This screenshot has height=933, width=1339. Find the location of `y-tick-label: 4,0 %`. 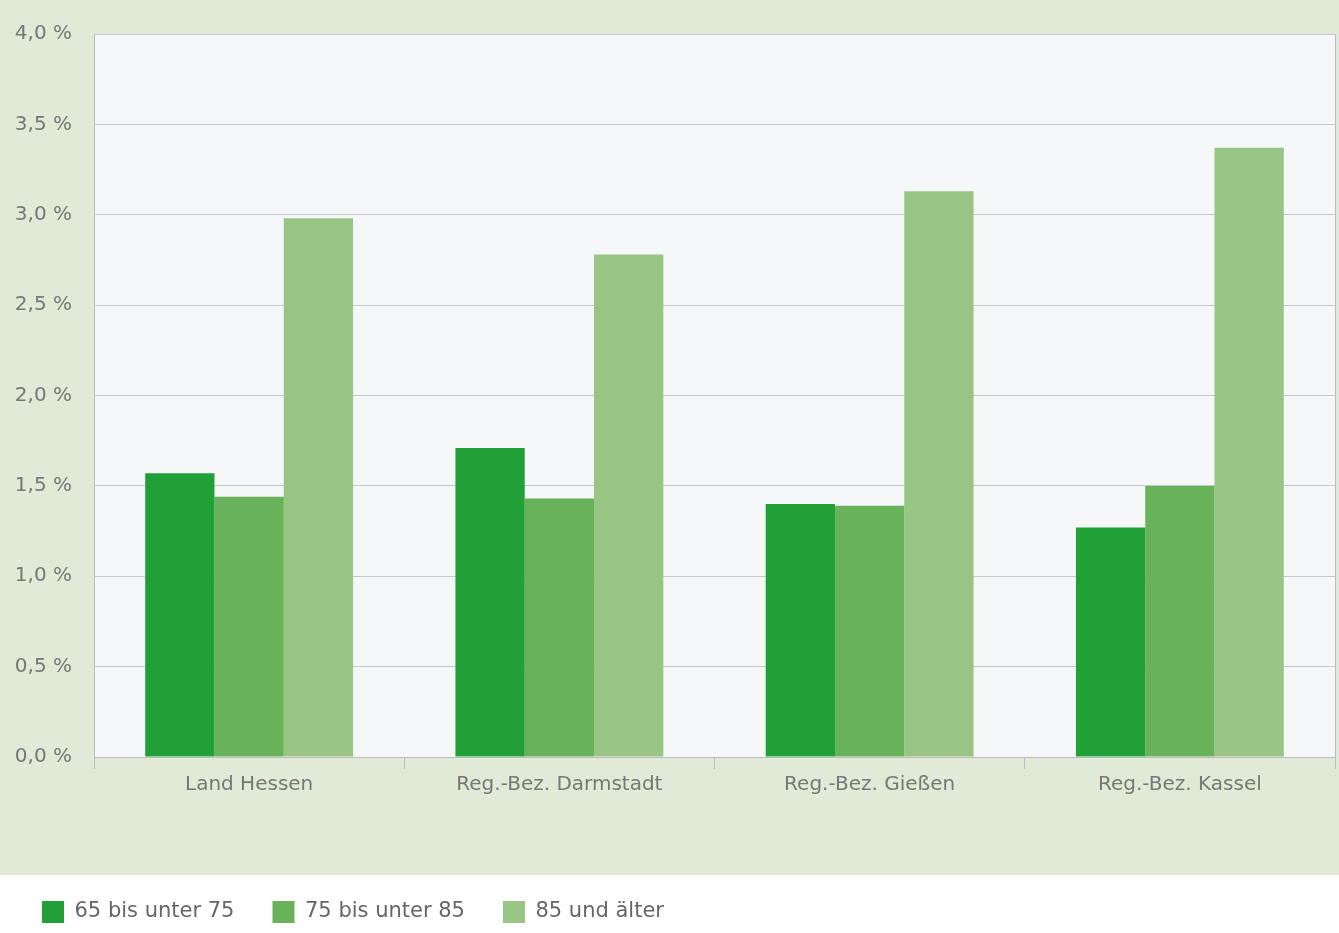

y-tick-label: 4,0 % is located at coordinates (43, 32).